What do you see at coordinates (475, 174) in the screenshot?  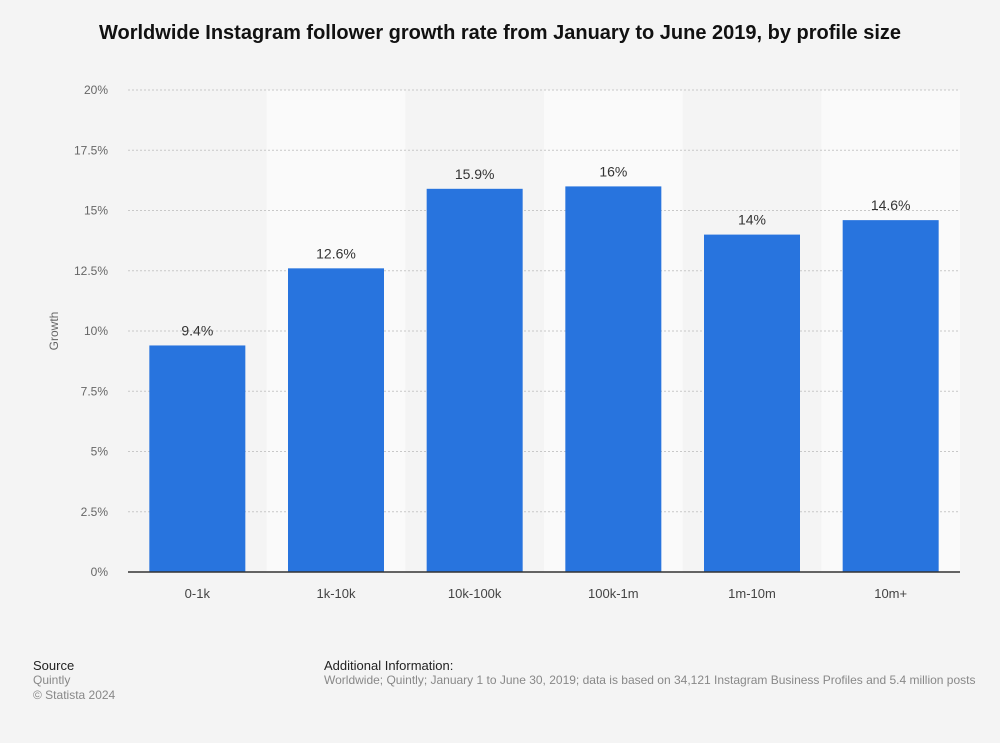 I see `data-label: 15.9%` at bounding box center [475, 174].